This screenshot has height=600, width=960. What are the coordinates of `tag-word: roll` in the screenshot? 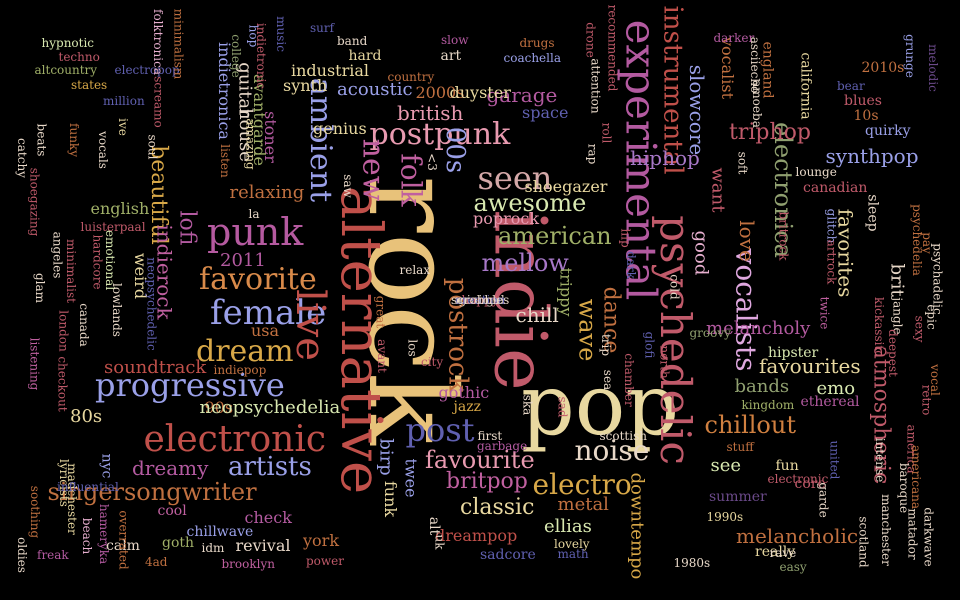 It's located at (605, 133).